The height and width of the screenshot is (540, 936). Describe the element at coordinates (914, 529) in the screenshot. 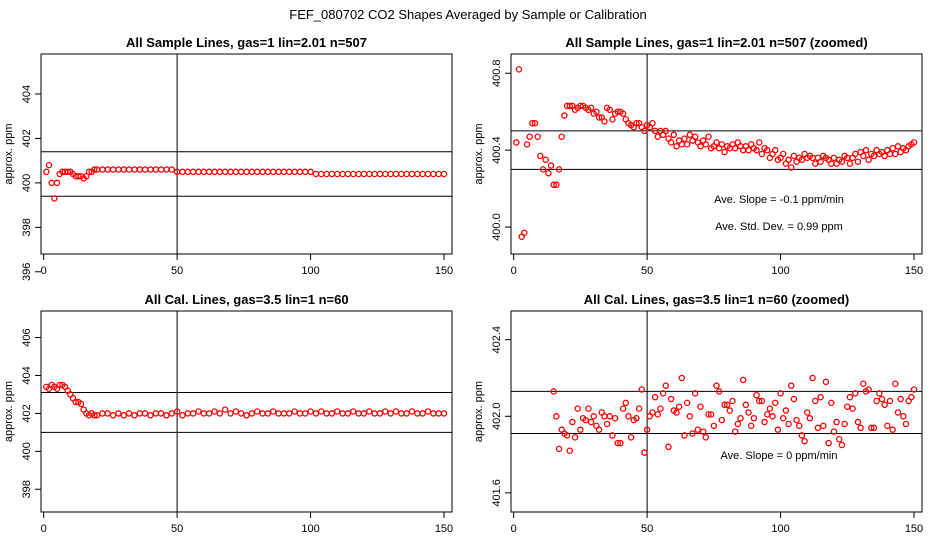

I see `x-tick-label: 150` at that location.